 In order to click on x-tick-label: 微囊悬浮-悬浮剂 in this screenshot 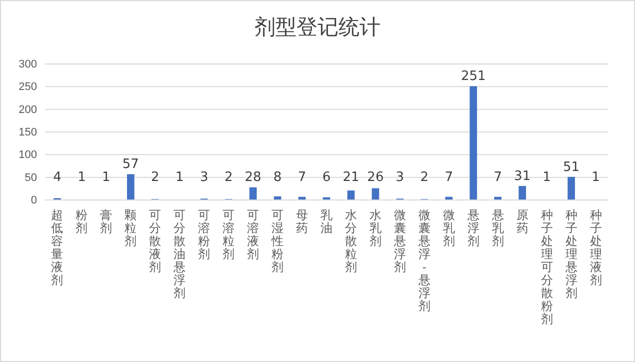, I will do `click(423, 260)`.